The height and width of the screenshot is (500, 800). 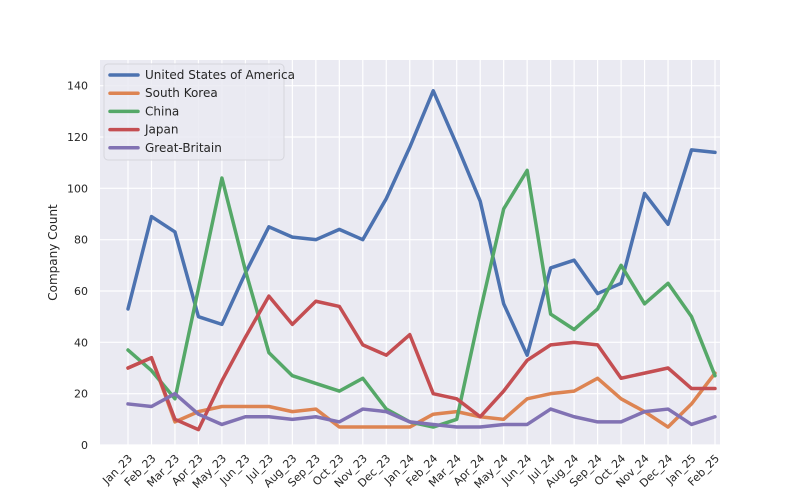 I want to click on legend-label-great-britain: Great-Britain, so click(x=183, y=148).